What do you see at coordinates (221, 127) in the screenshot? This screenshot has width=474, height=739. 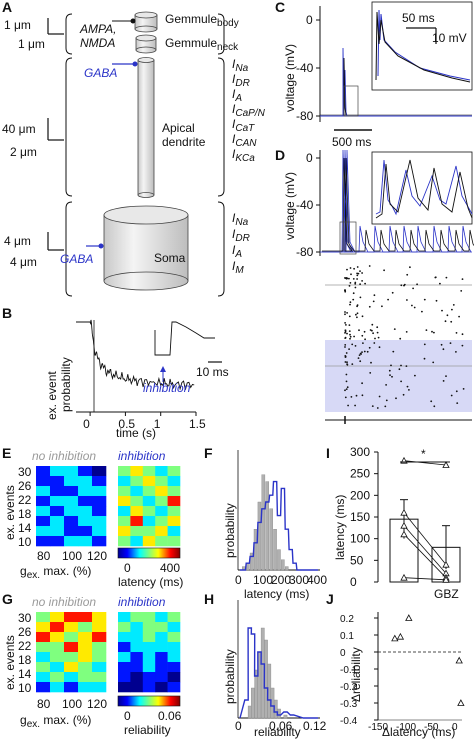 I see `bracket-dendrite-right` at bounding box center [221, 127].